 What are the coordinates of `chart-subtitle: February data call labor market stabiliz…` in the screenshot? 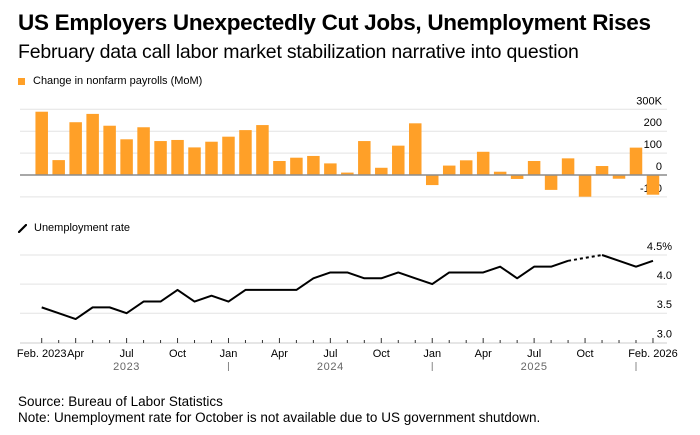 It's located at (298, 52).